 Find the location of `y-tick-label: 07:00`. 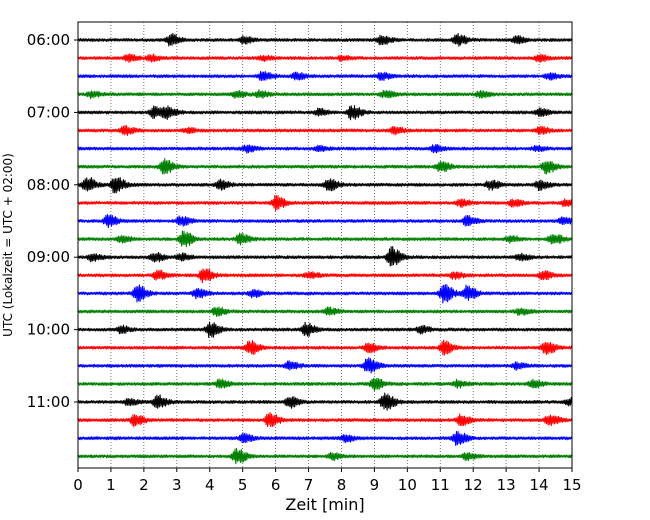

y-tick-label: 07:00 is located at coordinates (48, 112).